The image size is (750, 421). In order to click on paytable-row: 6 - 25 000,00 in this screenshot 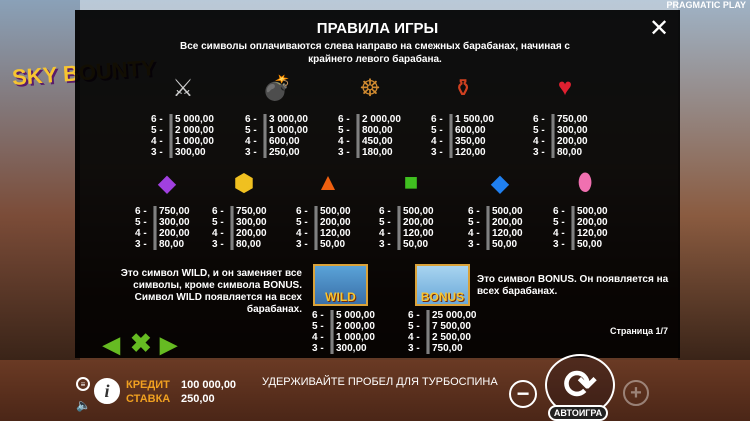, I will do `click(442, 315)`.